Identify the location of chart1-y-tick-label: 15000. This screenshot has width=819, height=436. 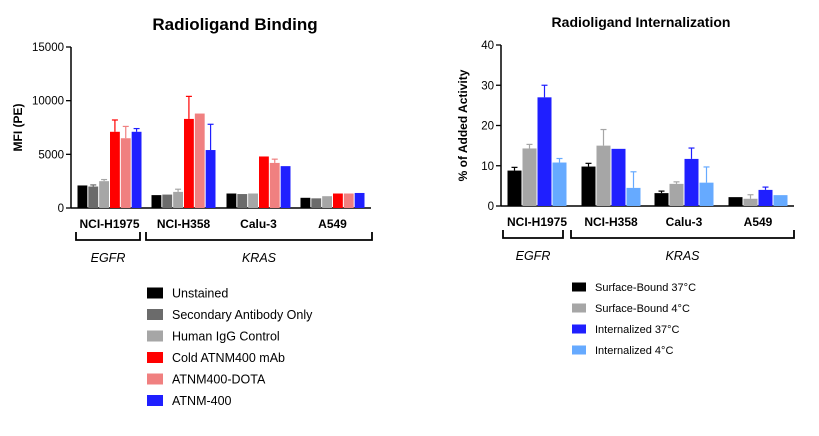
(48, 48).